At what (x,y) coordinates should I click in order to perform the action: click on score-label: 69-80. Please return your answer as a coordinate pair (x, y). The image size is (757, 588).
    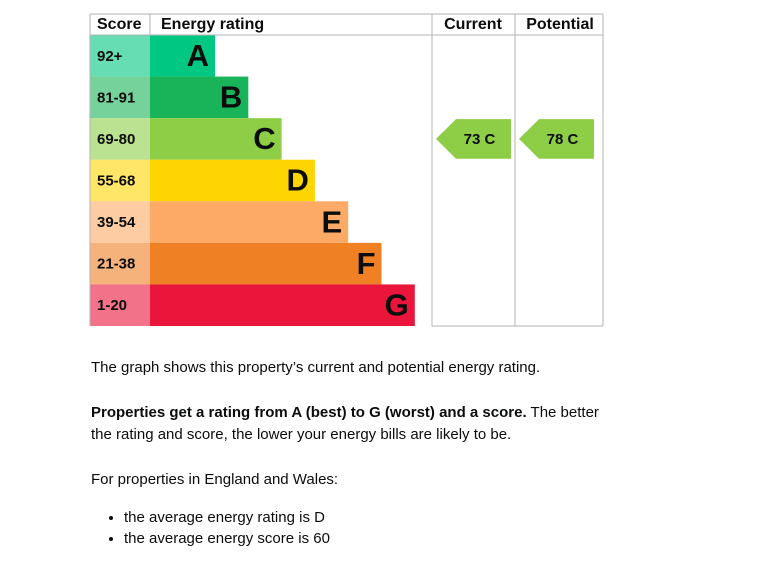
    Looking at the image, I should click on (116, 139).